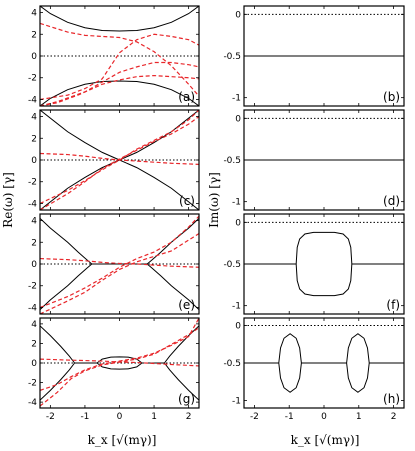 This screenshot has width=415, height=451. I want to click on panel-g: -4 -2 0 2 4 -2 -1 0 1 2 (g), so click(114, 369).